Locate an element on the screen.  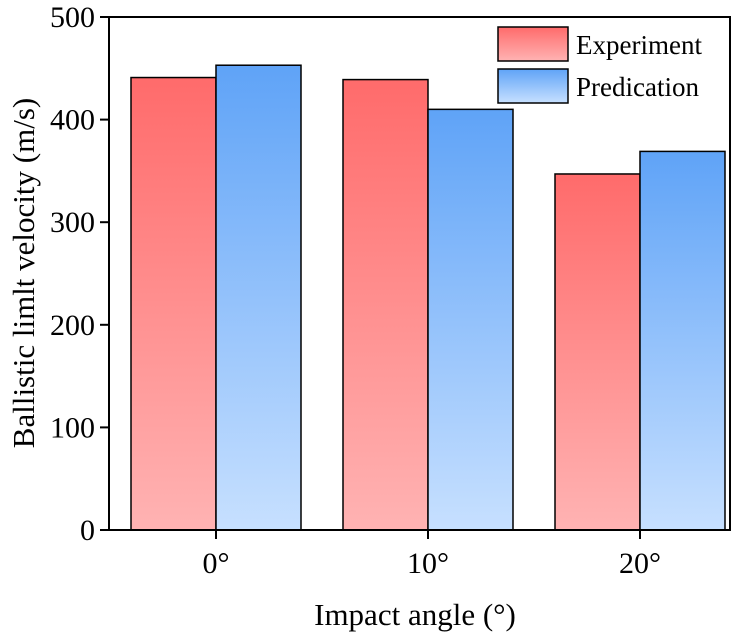
x-tick-label-2: 20° is located at coordinates (640, 563).